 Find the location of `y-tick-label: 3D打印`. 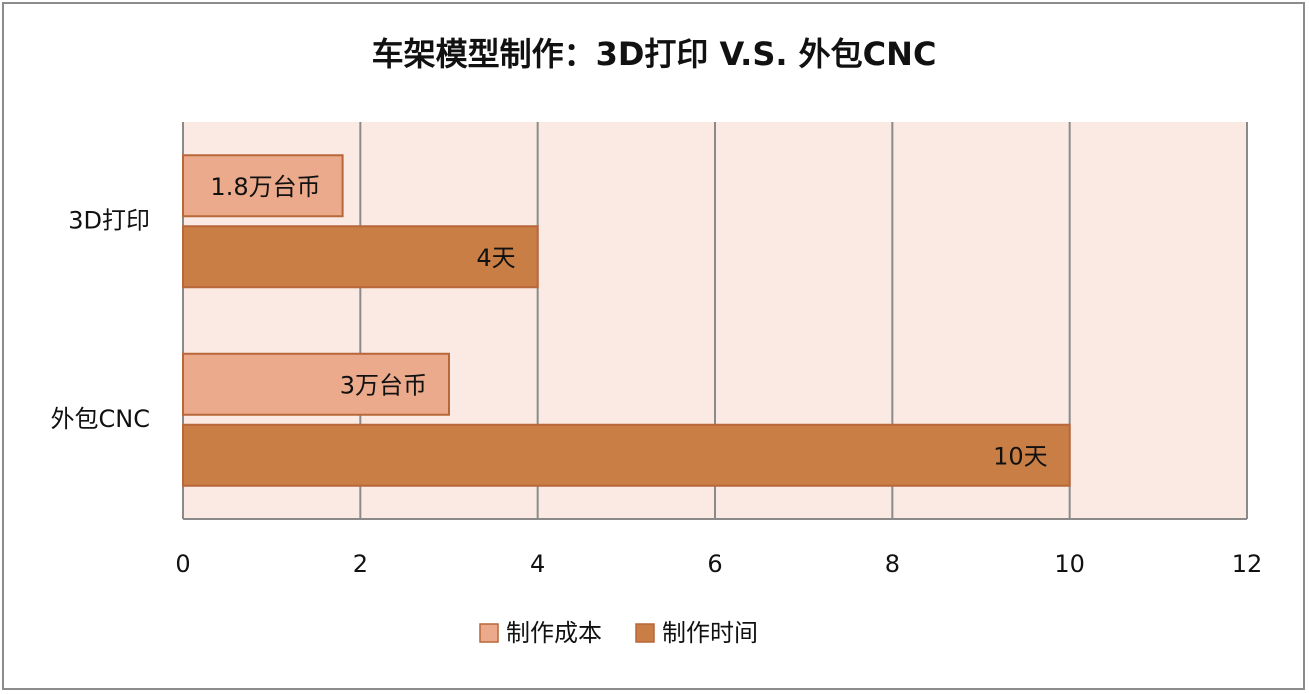

y-tick-label: 3D打印 is located at coordinates (109, 220).